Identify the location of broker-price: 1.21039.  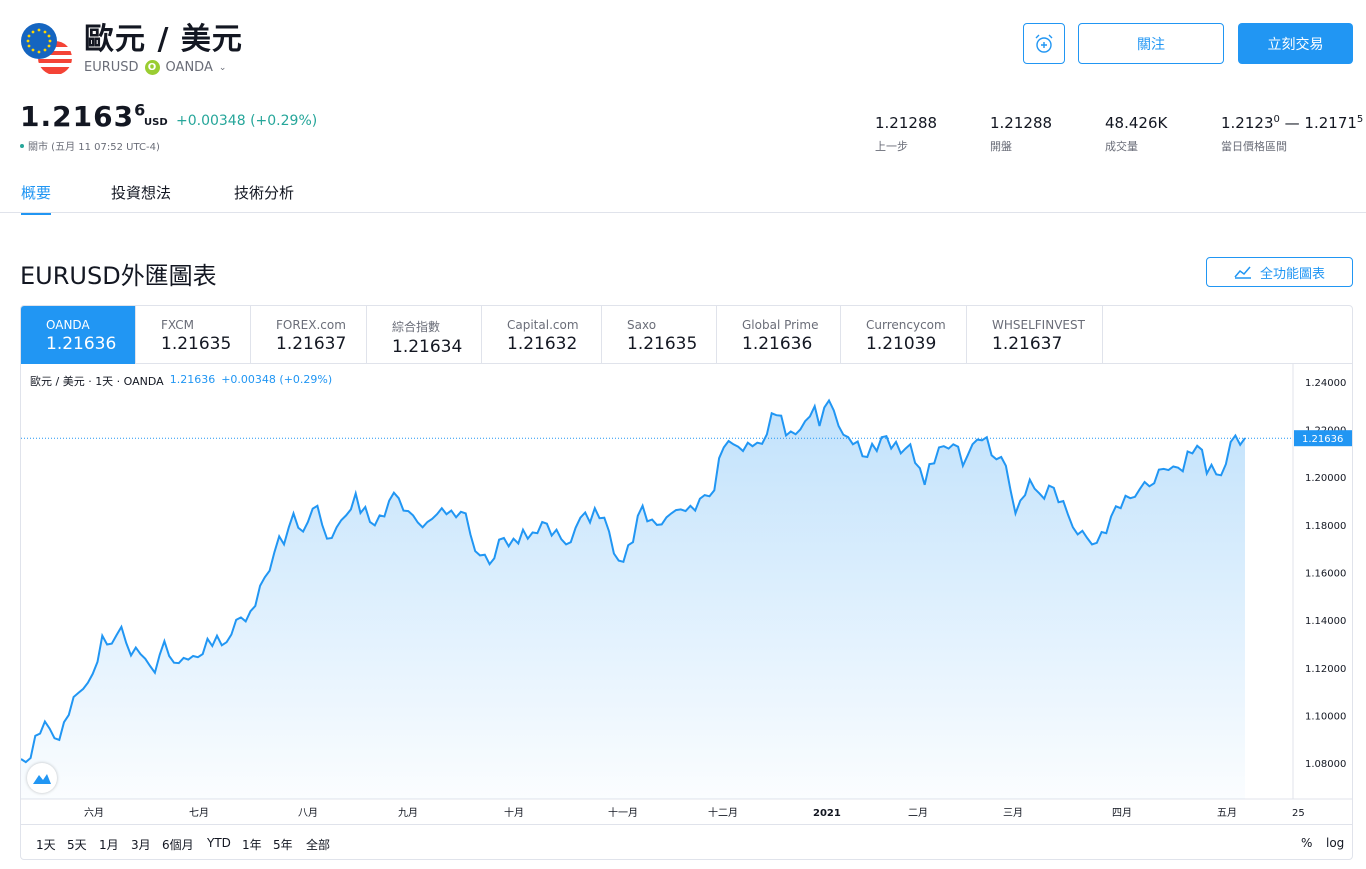
(901, 344).